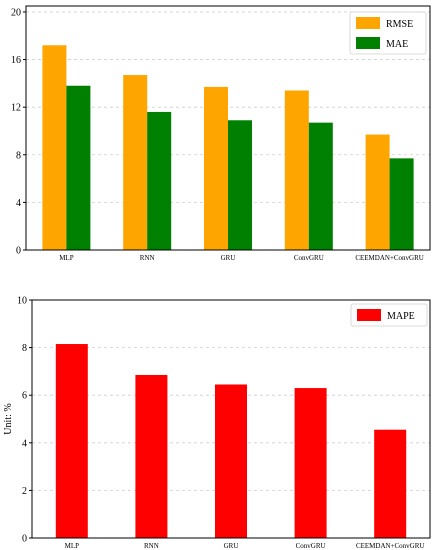 Image resolution: width=434 pixels, height=550 pixels. What do you see at coordinates (296, 170) in the screenshot?
I see `bar-rmse-convgru` at bounding box center [296, 170].